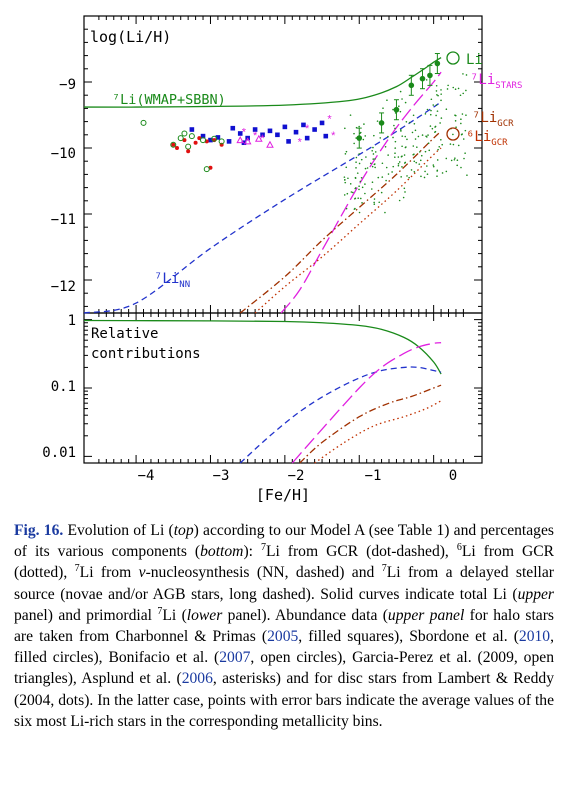 The height and width of the screenshot is (786, 565). I want to click on x-axis-label: [Fe/H], so click(283, 495).